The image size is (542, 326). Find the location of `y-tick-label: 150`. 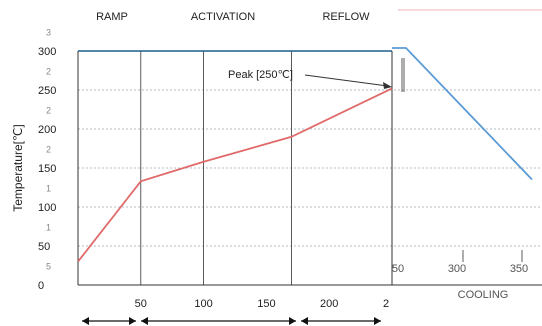

y-tick-label: 150 is located at coordinates (47, 169).